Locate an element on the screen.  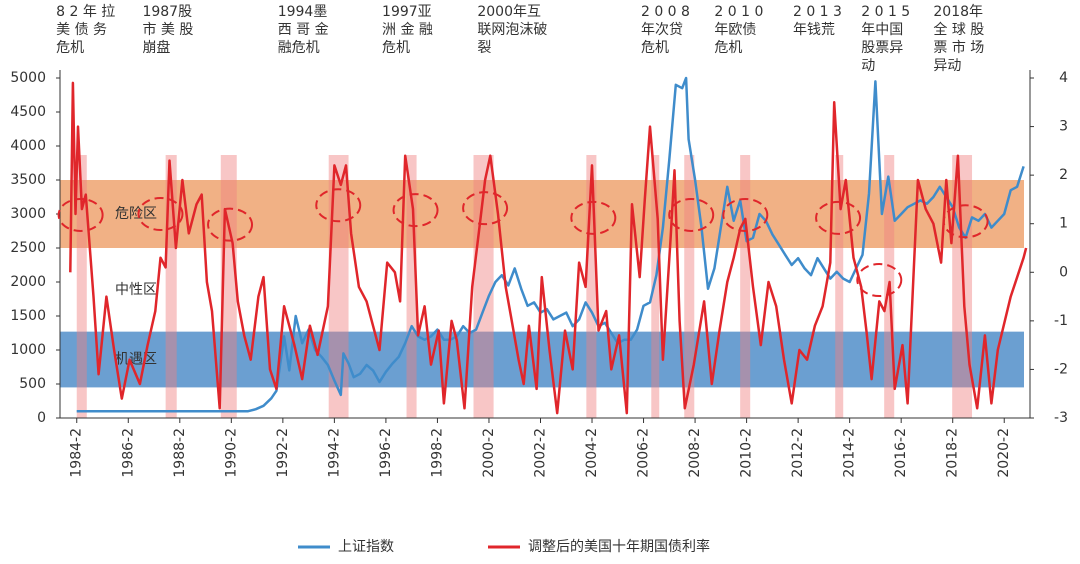
y-tick-label: 4000 is located at coordinates (28, 146).